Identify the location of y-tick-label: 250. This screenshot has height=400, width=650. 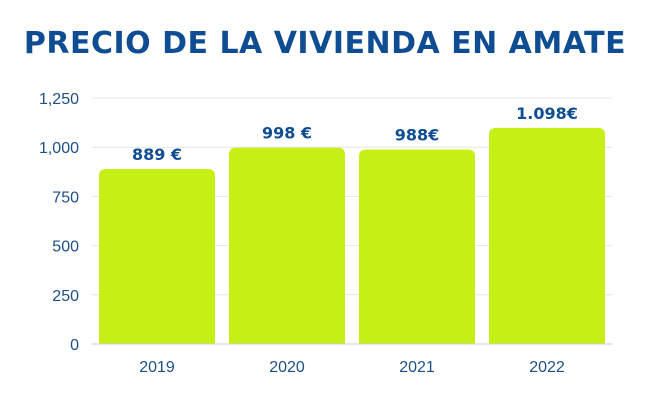
(65, 296).